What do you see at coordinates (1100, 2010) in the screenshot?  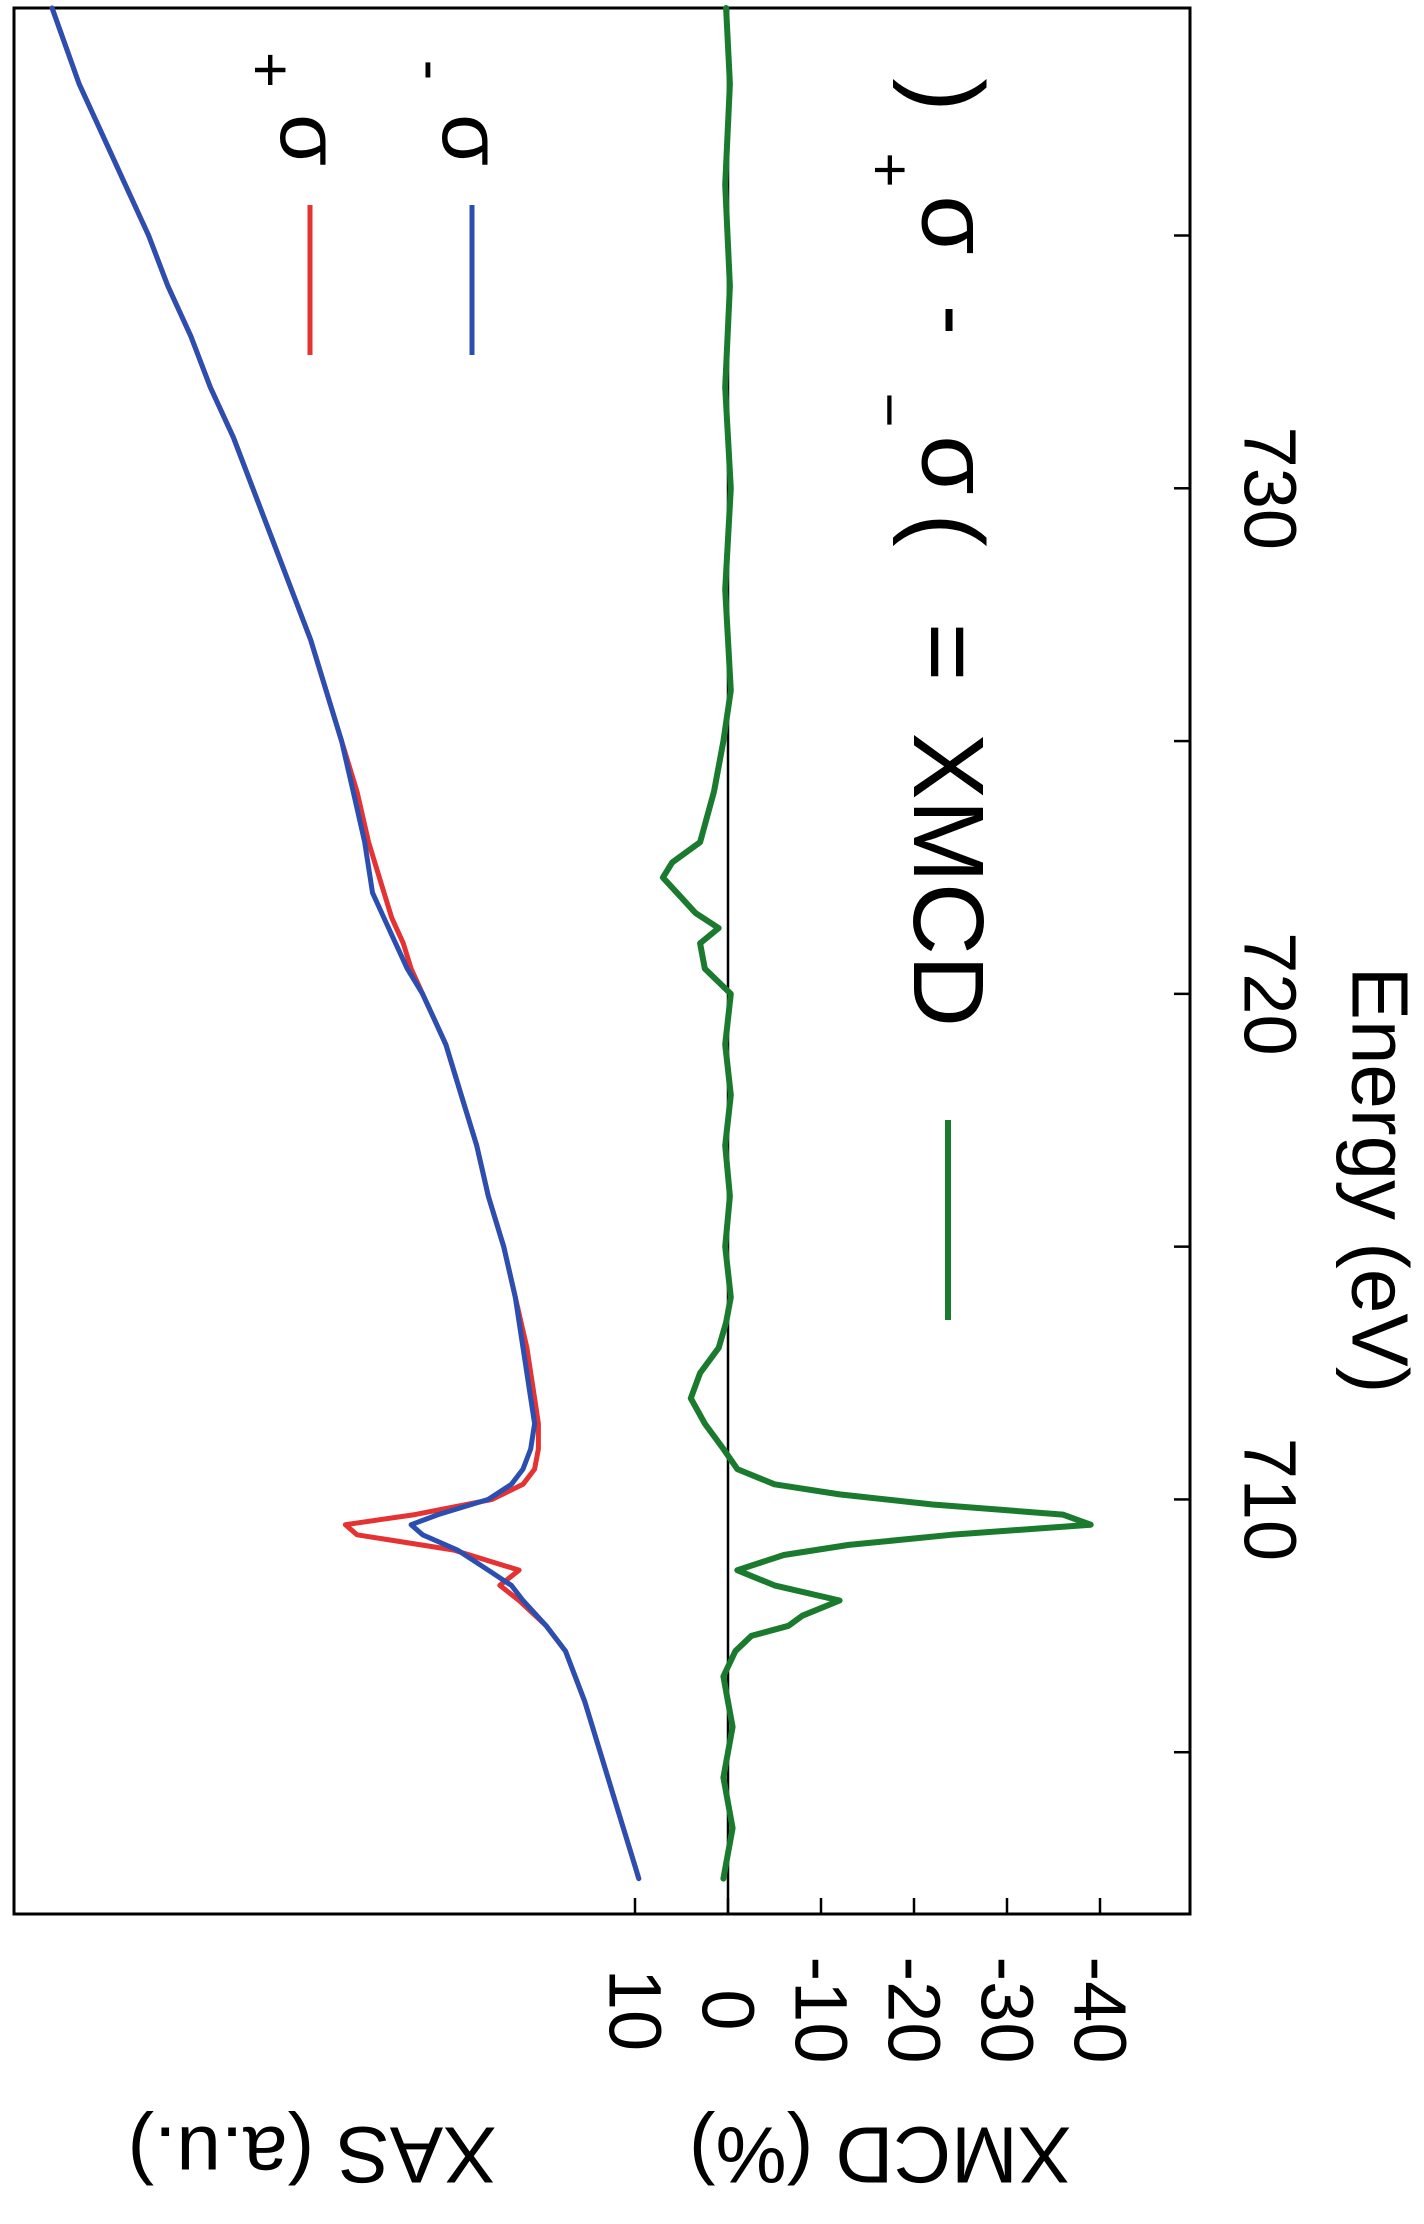 I see `xmcd-tick-label--40: -40` at bounding box center [1100, 2010].